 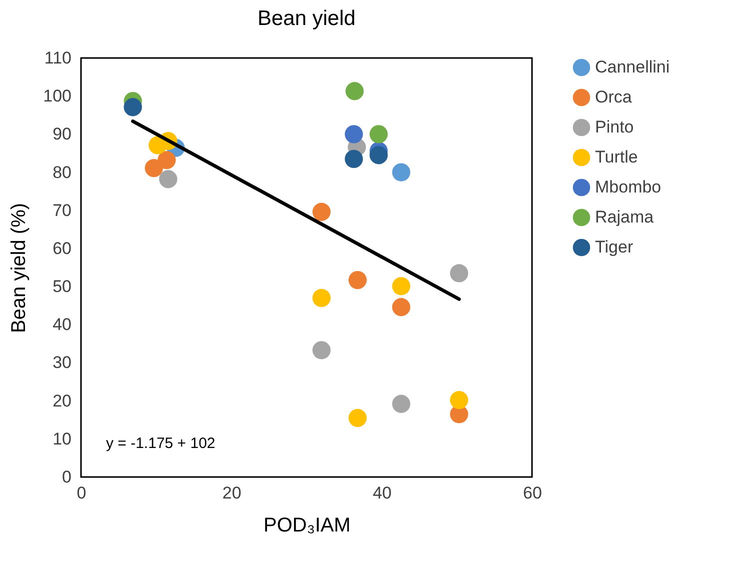 What do you see at coordinates (613, 97) in the screenshot?
I see `legend-label: Orca` at bounding box center [613, 97].